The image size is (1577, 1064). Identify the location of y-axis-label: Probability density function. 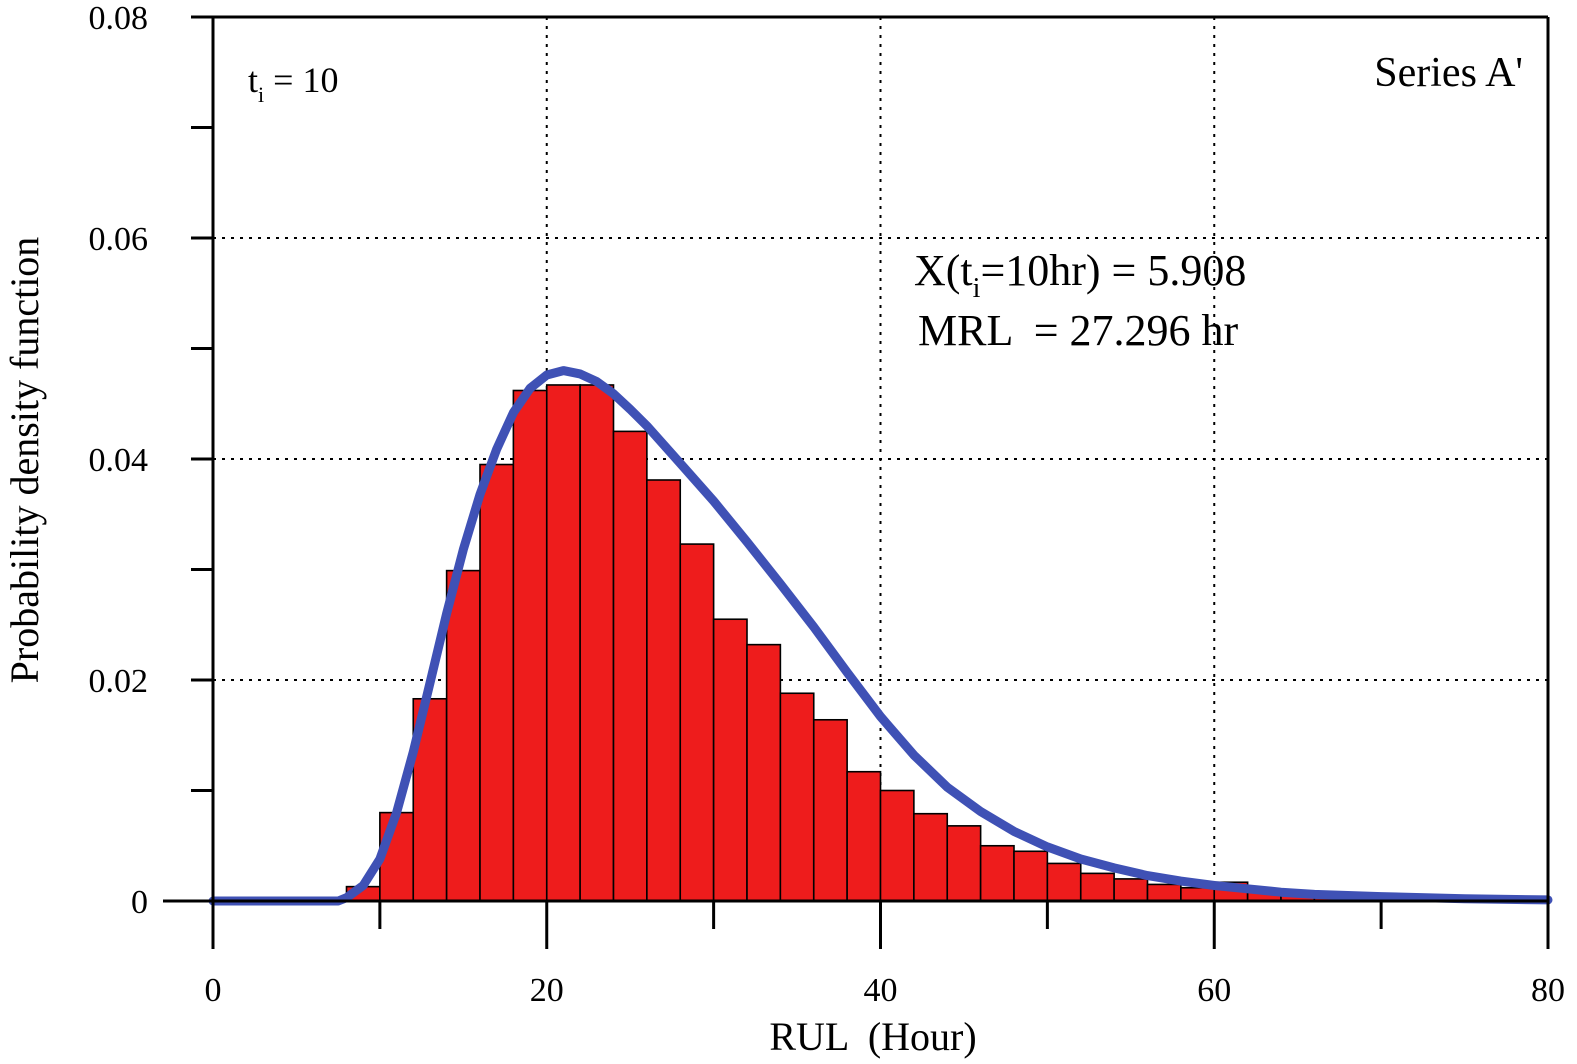
(24, 460).